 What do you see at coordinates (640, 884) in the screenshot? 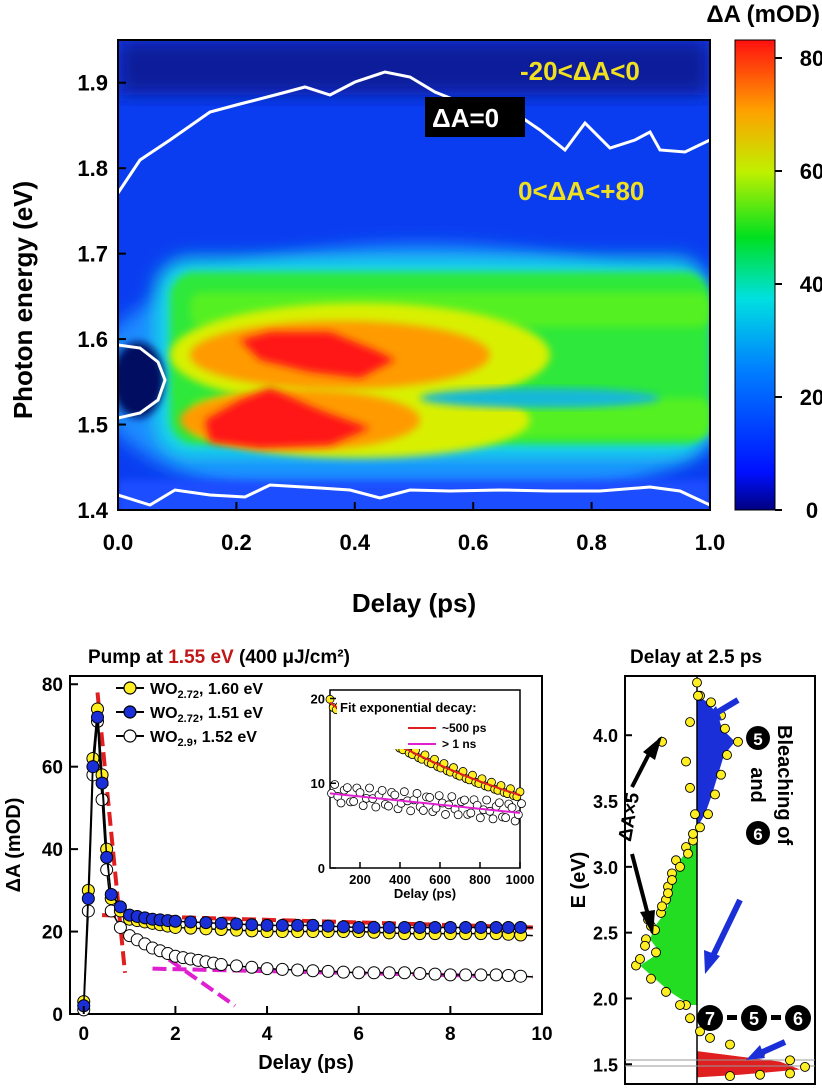
I see `scale-arrow-down` at bounding box center [640, 884].